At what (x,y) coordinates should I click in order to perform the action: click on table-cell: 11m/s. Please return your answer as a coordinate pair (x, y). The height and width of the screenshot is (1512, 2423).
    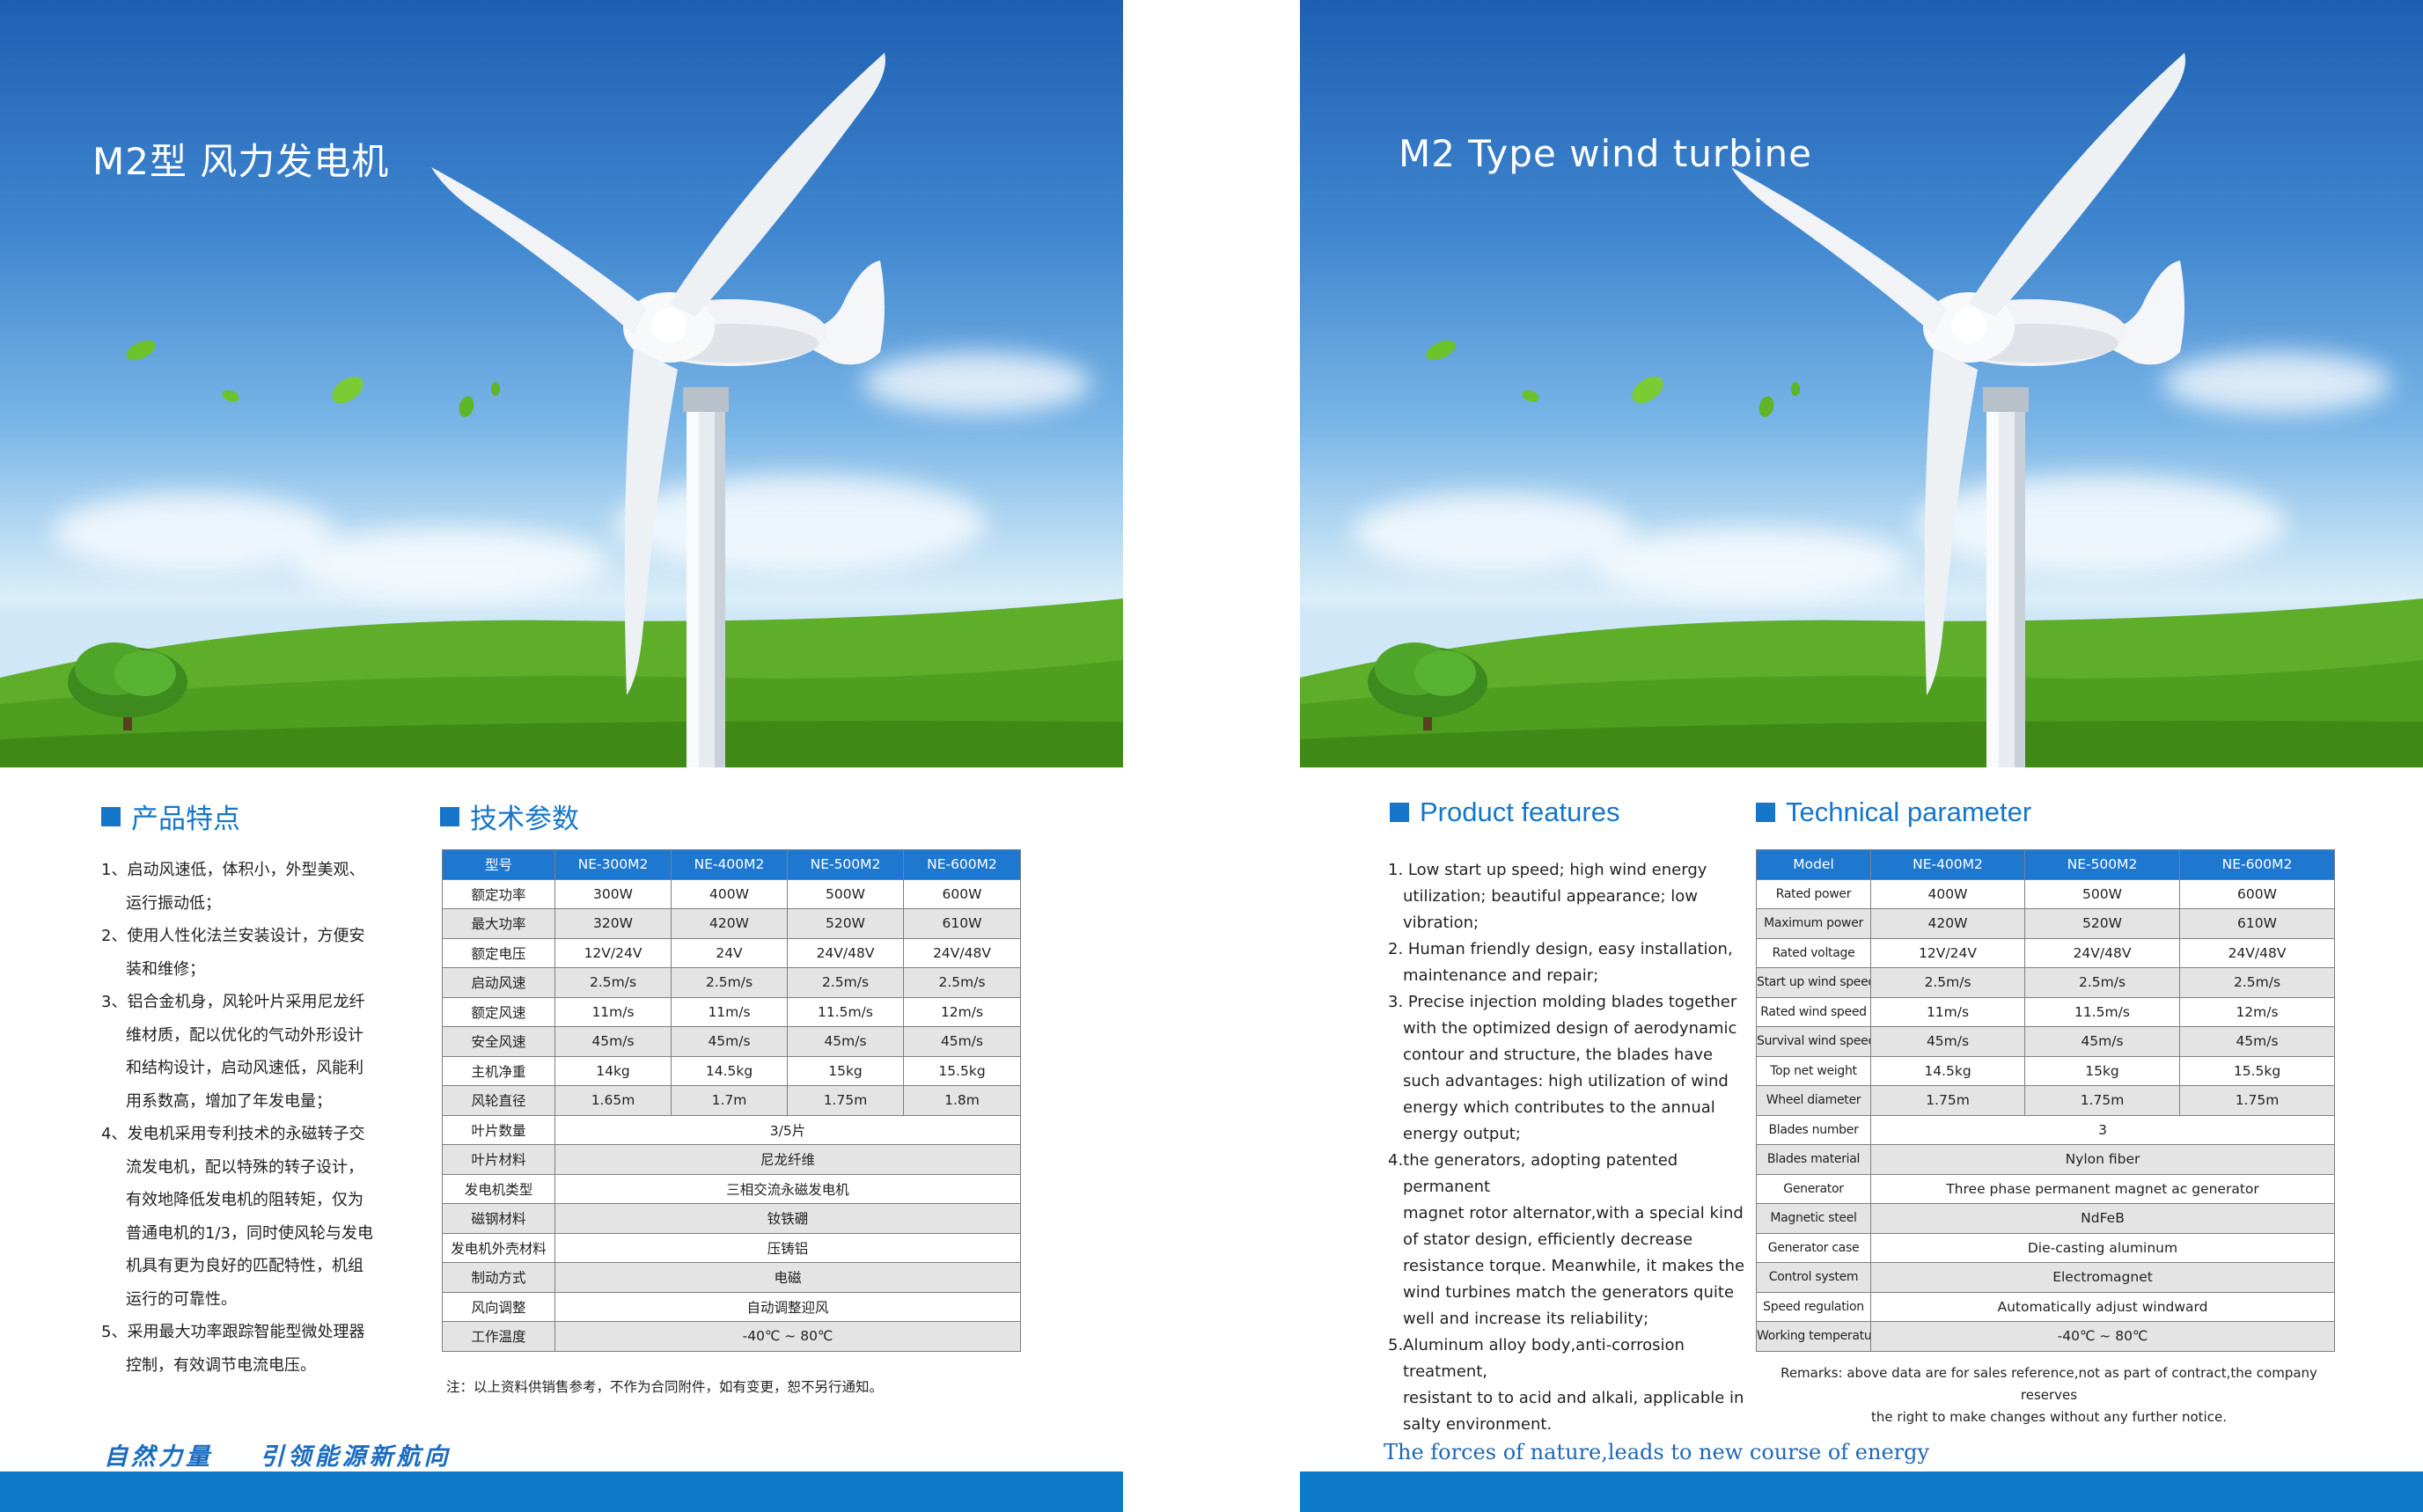
    Looking at the image, I should click on (729, 1012).